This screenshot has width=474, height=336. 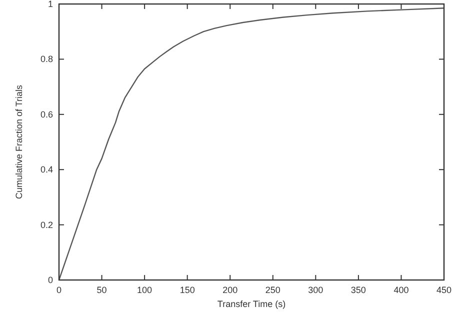 What do you see at coordinates (46, 169) in the screenshot?
I see `y-tick-label: 0.4` at bounding box center [46, 169].